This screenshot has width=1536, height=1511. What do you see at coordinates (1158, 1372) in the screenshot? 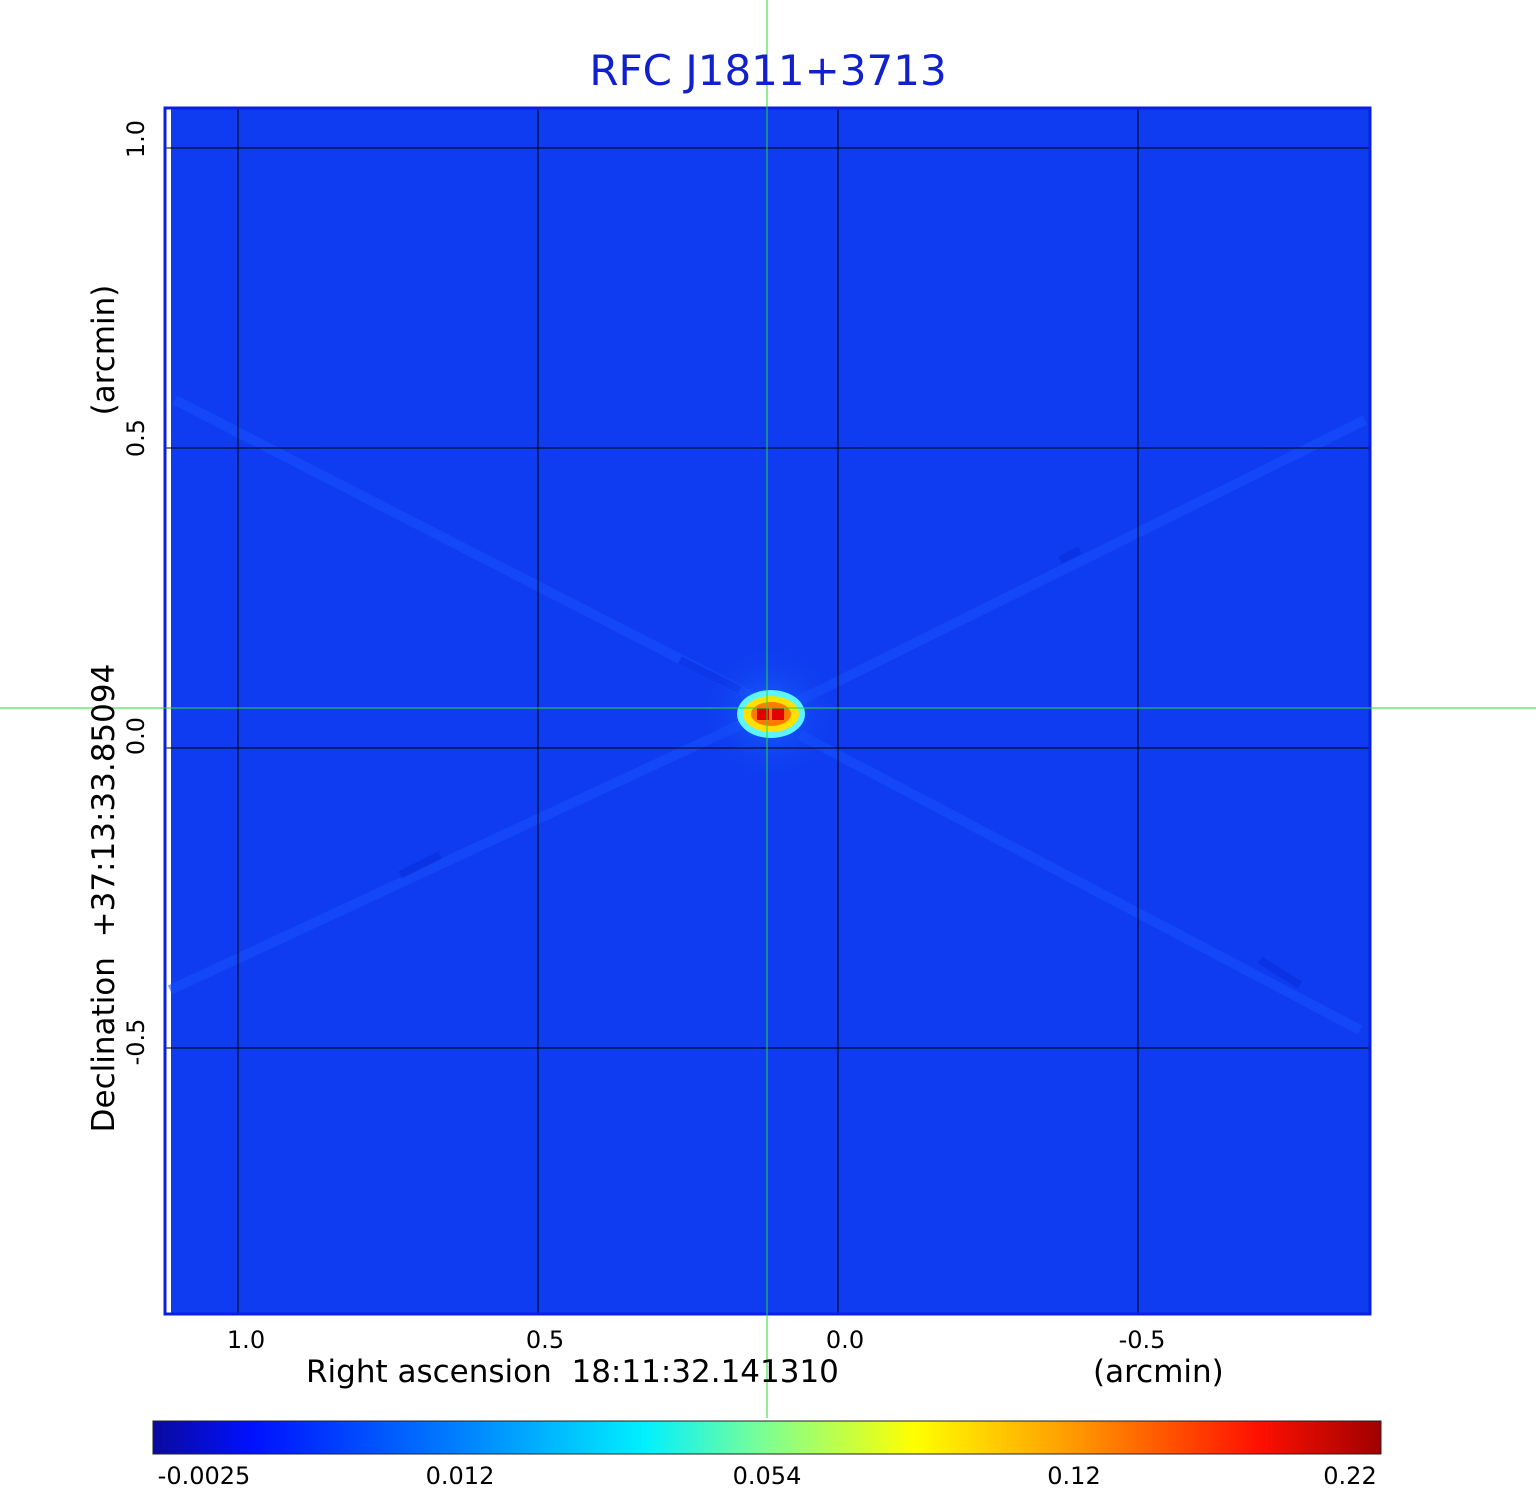
I see `x-axis-unit: (arcmin)` at bounding box center [1158, 1372].